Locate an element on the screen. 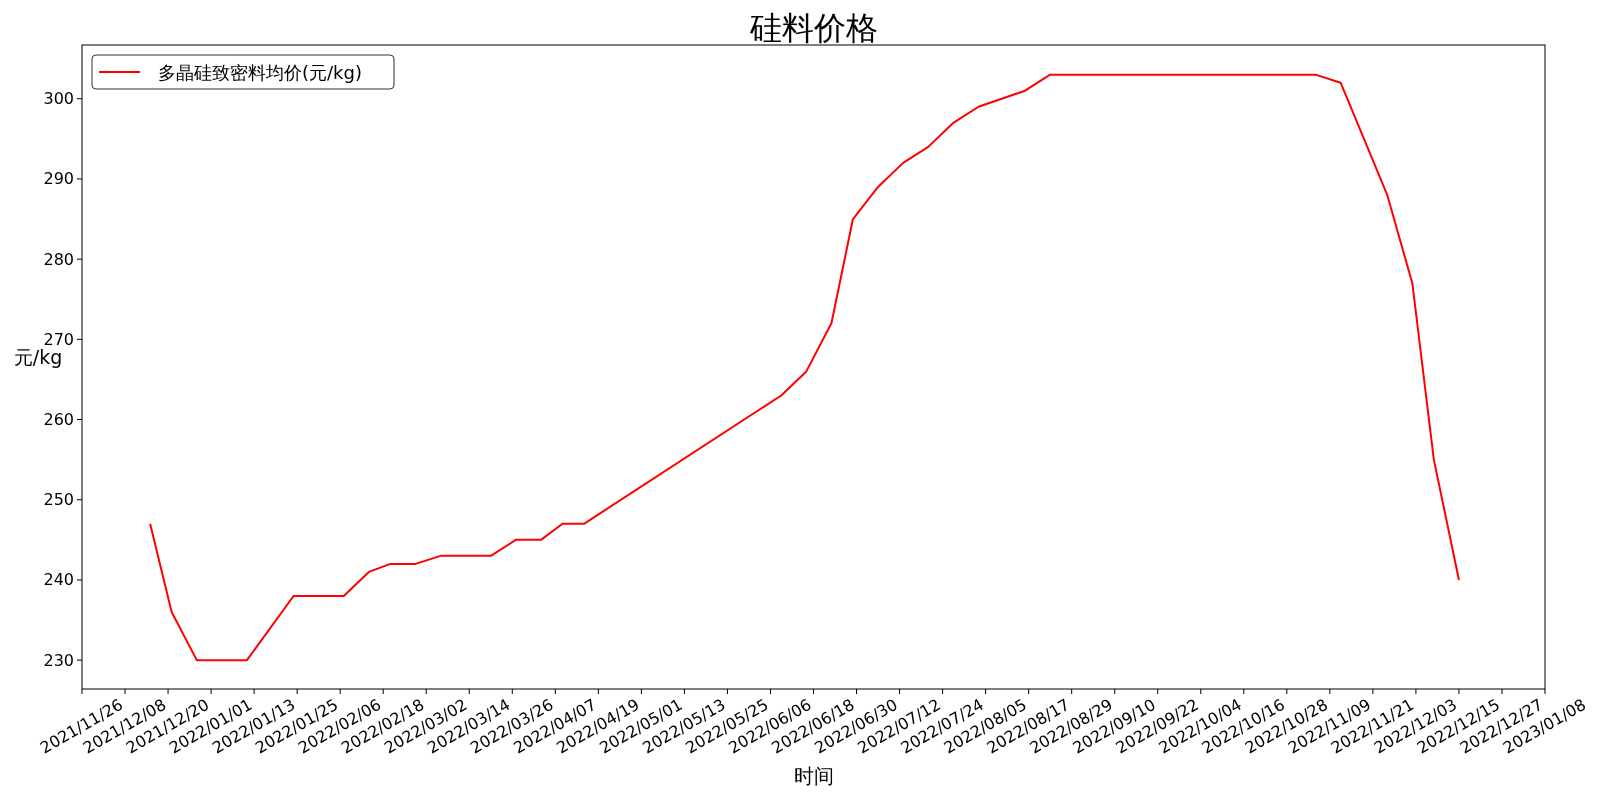  x-axis-title: 时间 is located at coordinates (813, 776).